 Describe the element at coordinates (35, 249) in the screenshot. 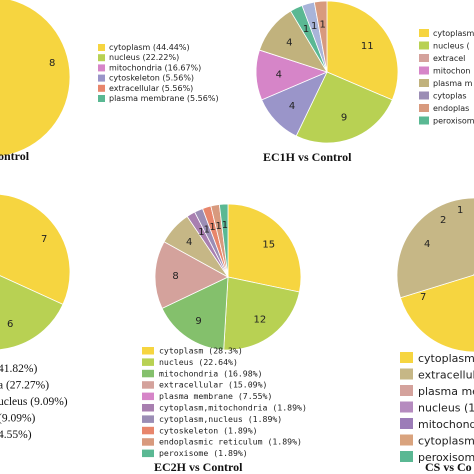

I see `pie-c-slice-cytoplasm` at that location.